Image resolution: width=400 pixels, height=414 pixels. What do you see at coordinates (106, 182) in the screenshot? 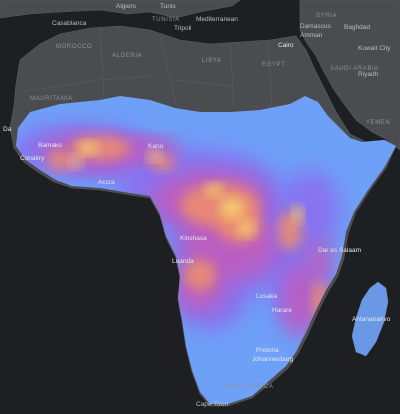
I see `city-accra: Accra` at bounding box center [106, 182].